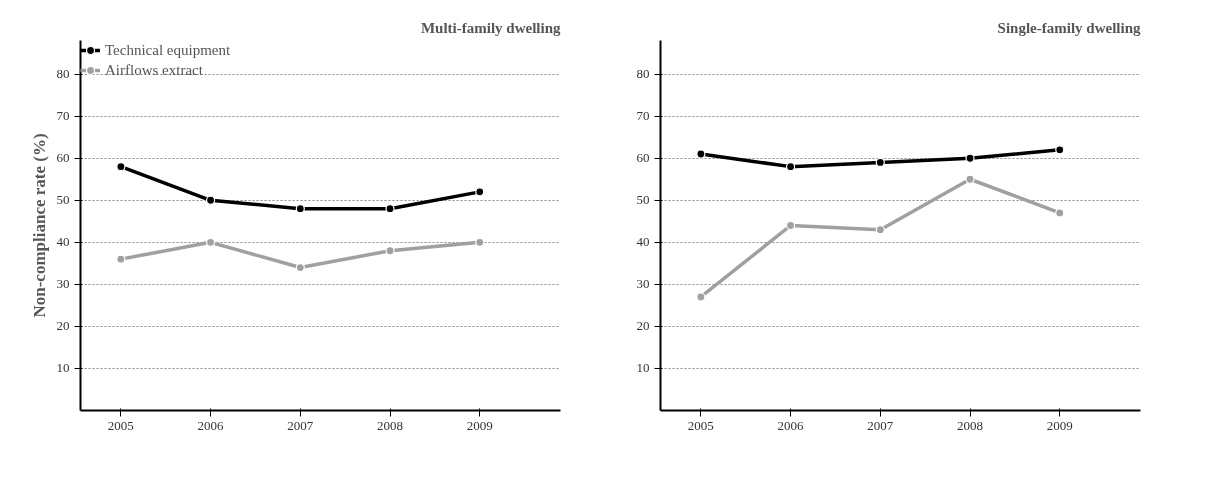  I want to click on legend-label: Airflows extract, so click(154, 70).